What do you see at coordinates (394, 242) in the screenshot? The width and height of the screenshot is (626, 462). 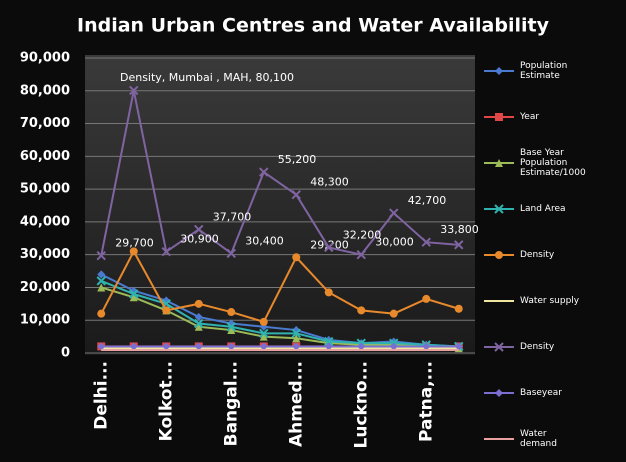 I see `data-label: 30,000` at bounding box center [394, 242].